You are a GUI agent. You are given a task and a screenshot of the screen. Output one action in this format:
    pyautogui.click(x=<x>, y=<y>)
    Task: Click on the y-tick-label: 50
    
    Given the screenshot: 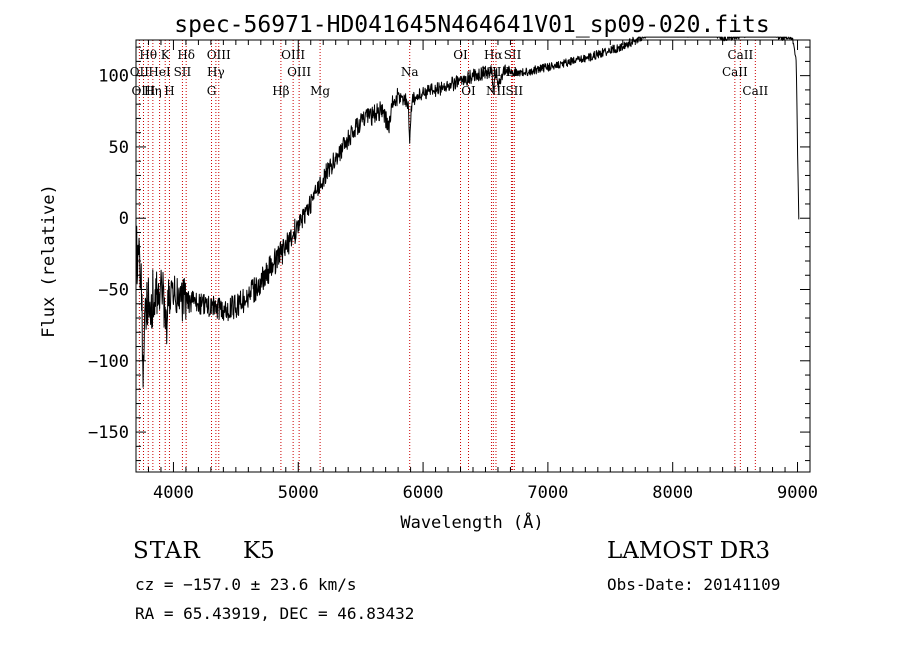 What is the action you would take?
    pyautogui.click(x=119, y=148)
    